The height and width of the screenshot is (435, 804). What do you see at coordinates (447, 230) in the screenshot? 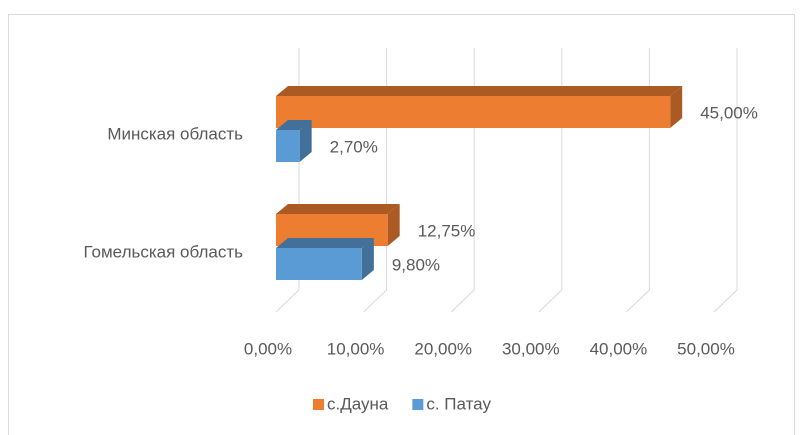
I see `data-label: 12,75%` at bounding box center [447, 230].